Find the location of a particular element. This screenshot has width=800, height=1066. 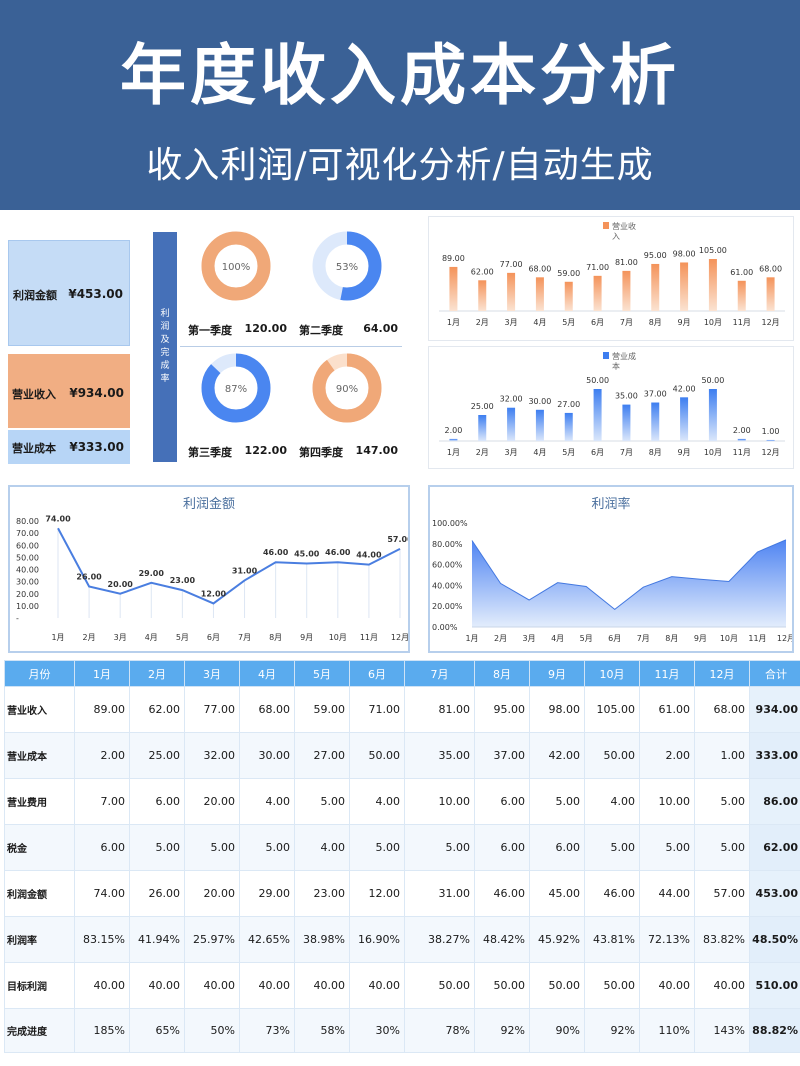

table-header-row: 月份 1月 2月 3月 4月 5月 6月 7月 8月 9月 10月 11月 12月 合计 is located at coordinates (402, 673).